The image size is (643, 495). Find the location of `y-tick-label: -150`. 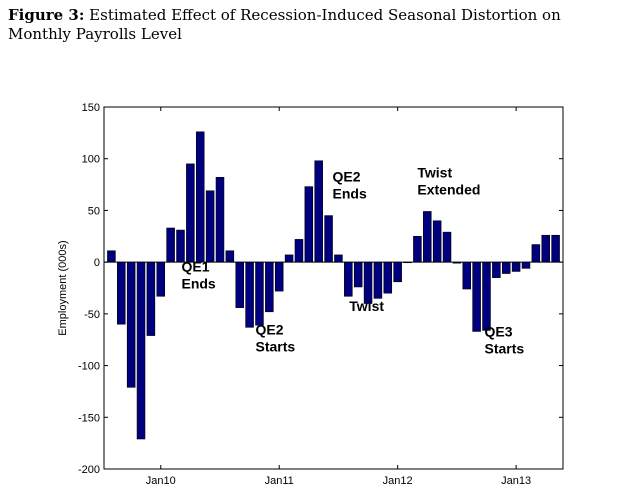

y-tick-label: -150 is located at coordinates (89, 418).